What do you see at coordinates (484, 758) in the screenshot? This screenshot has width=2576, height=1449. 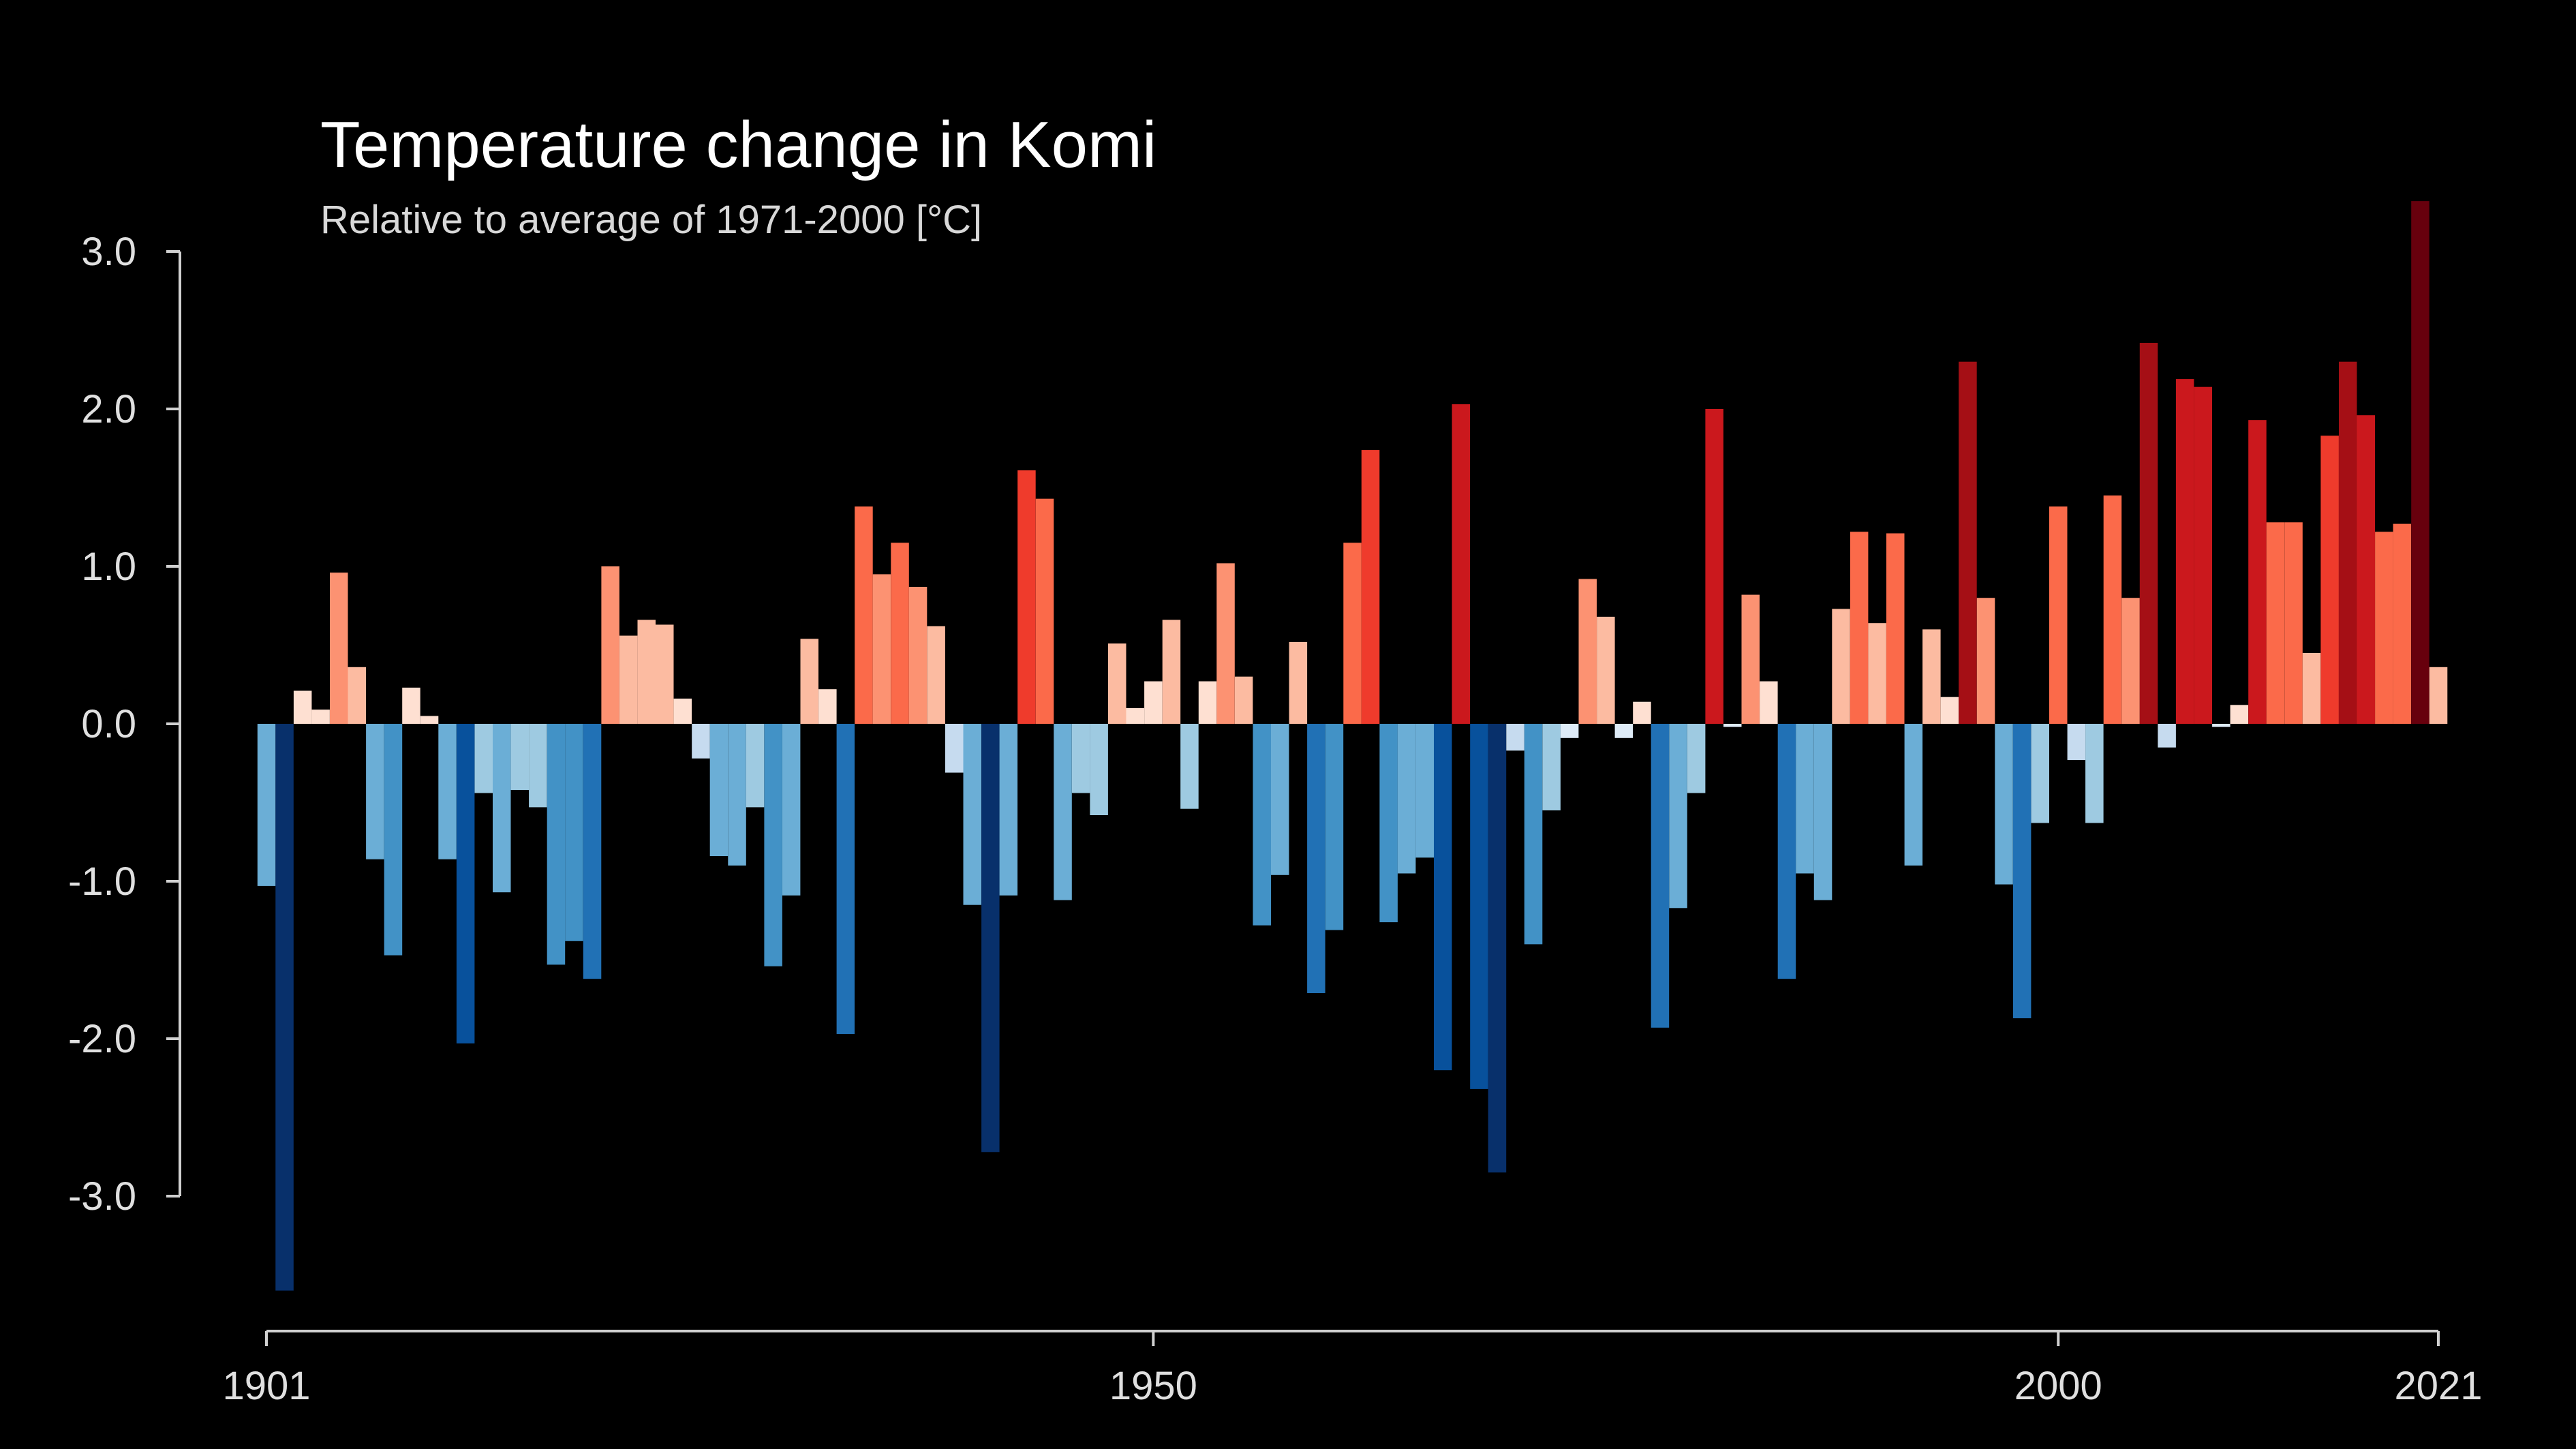 I see `bar-1913` at bounding box center [484, 758].